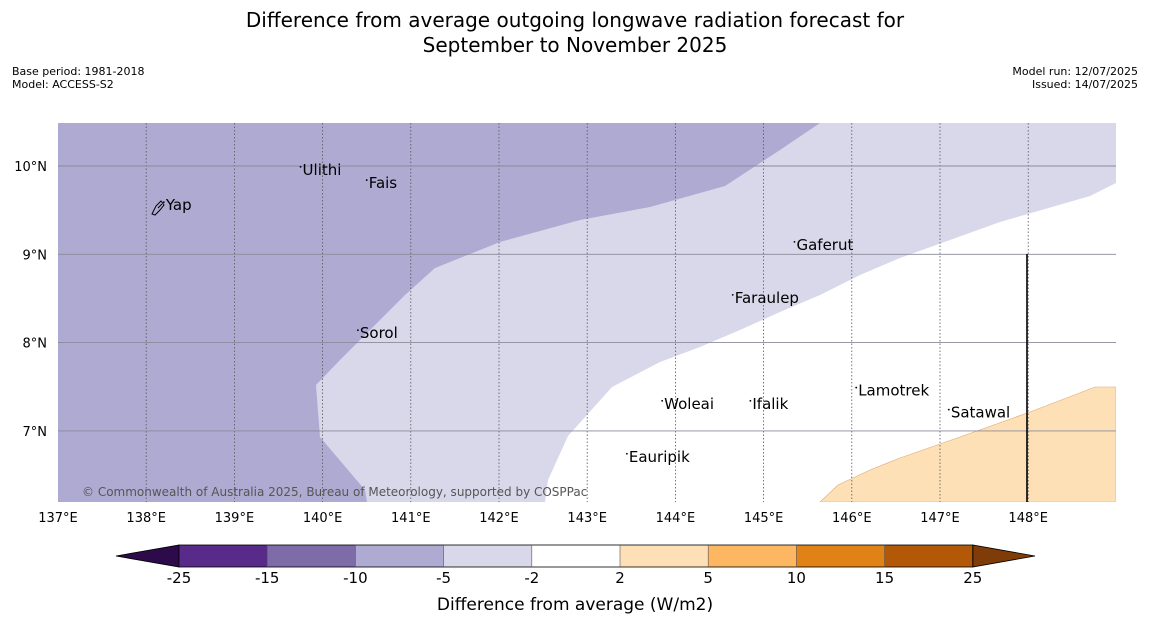 The height and width of the screenshot is (644, 1150). Describe the element at coordinates (35, 344) in the screenshot. I see `lat-tick-label: 8°N` at that location.